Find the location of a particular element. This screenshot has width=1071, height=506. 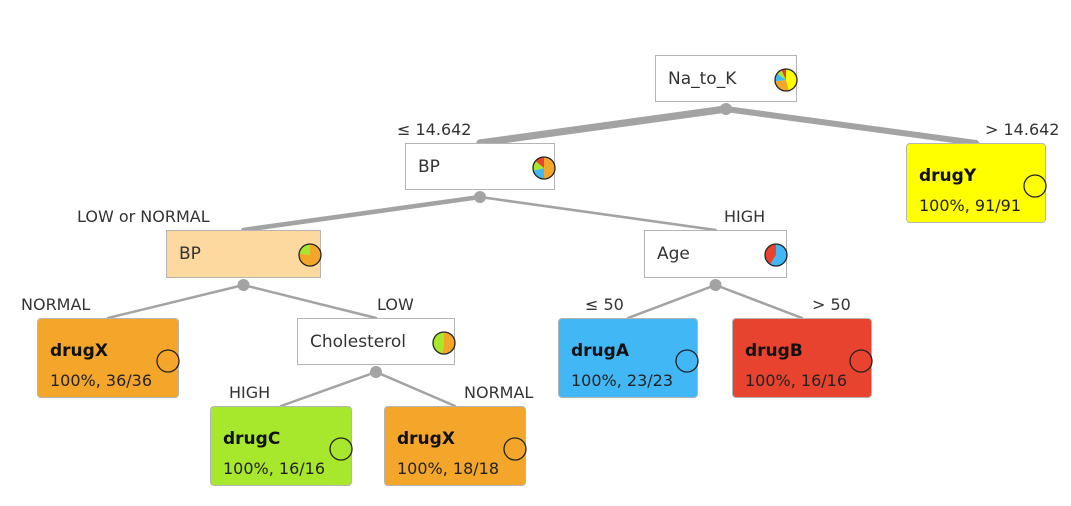

node-bp-low-normal: BP is located at coordinates (244, 254).